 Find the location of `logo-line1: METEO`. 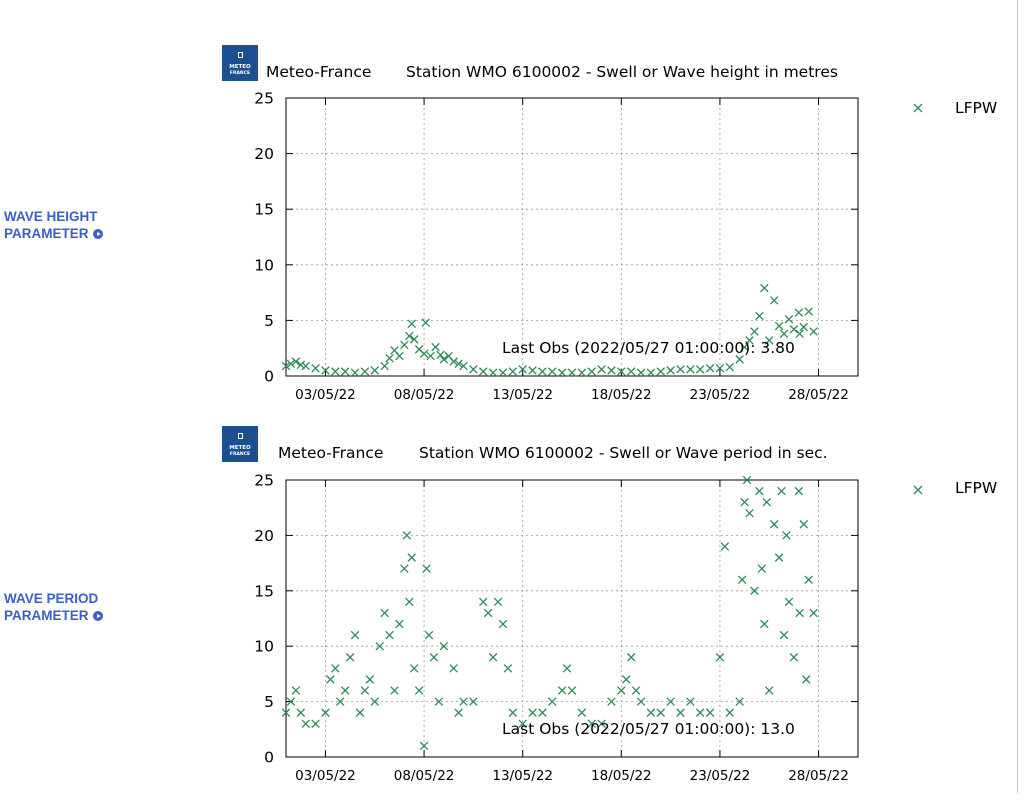

logo-line1: METEO is located at coordinates (240, 448).